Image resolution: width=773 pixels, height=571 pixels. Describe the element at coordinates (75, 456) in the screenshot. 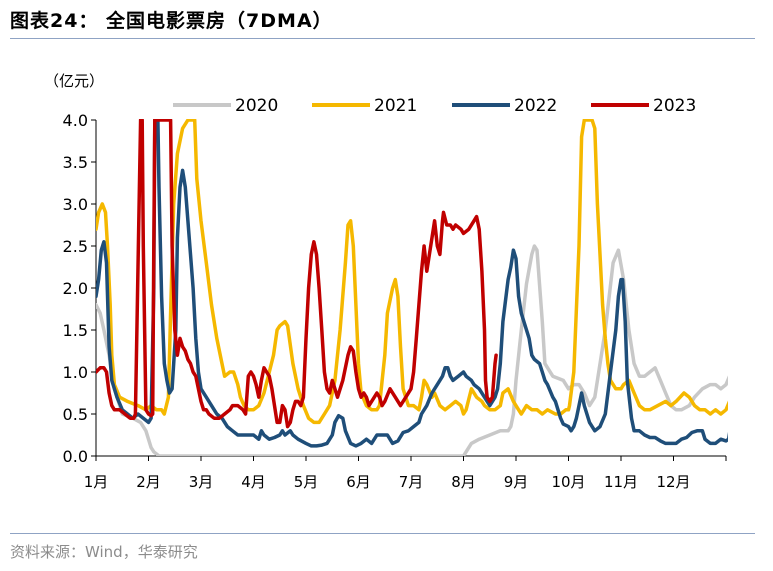

I see `y-tick-label: 0.0` at that location.